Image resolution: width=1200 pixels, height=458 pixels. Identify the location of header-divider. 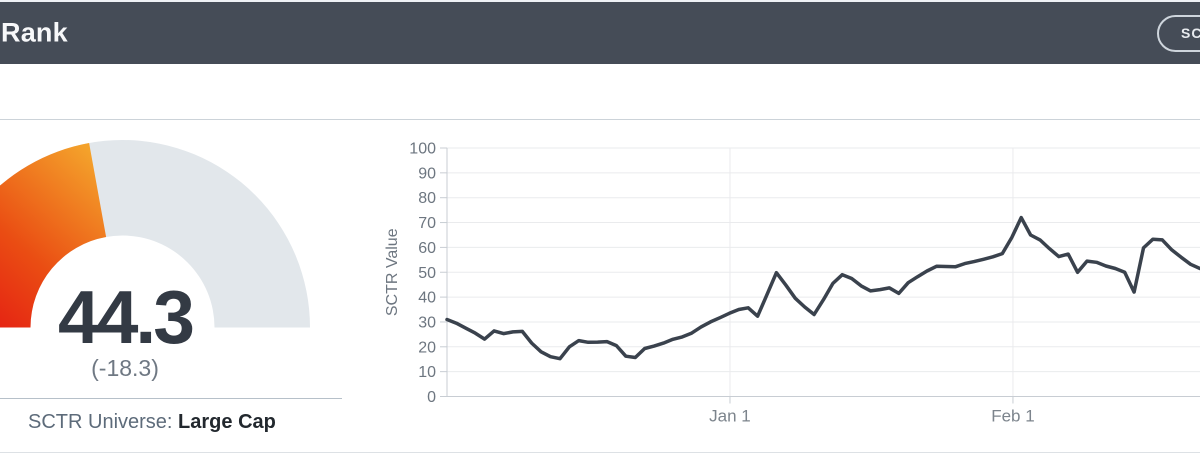
(600, 119).